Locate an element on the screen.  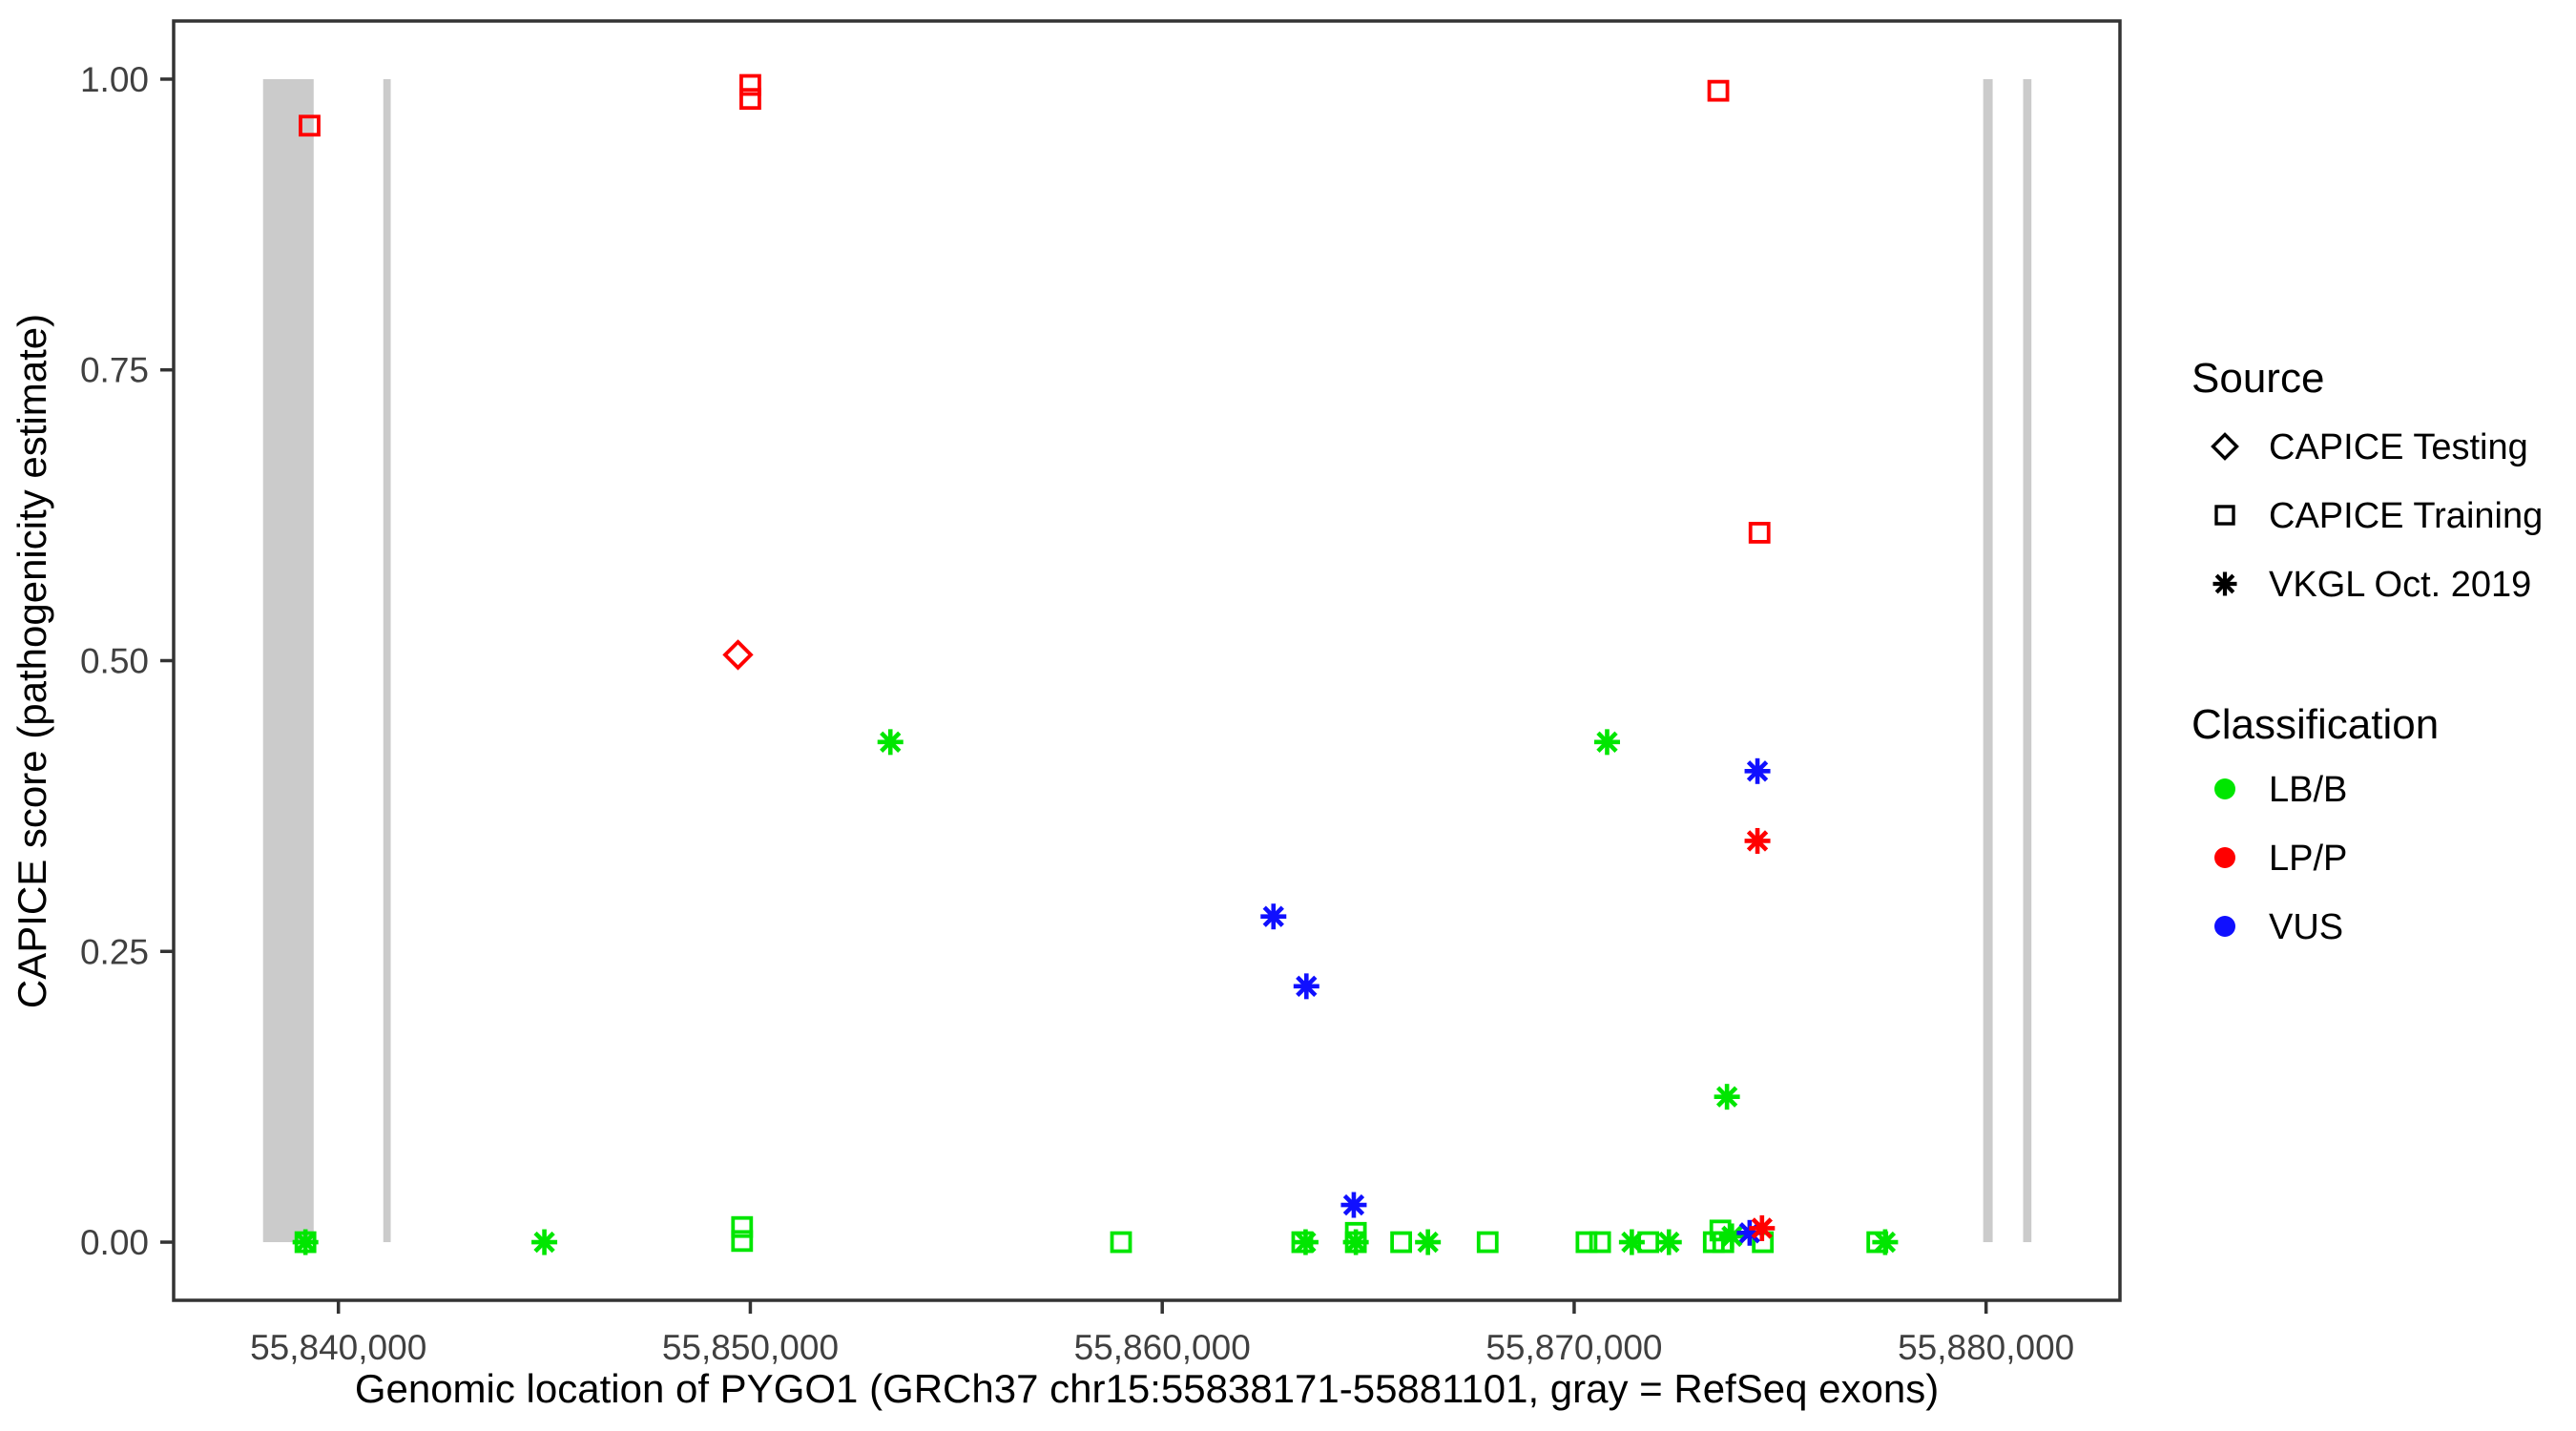
legend-item: CAPICE Testing is located at coordinates (2369, 447).